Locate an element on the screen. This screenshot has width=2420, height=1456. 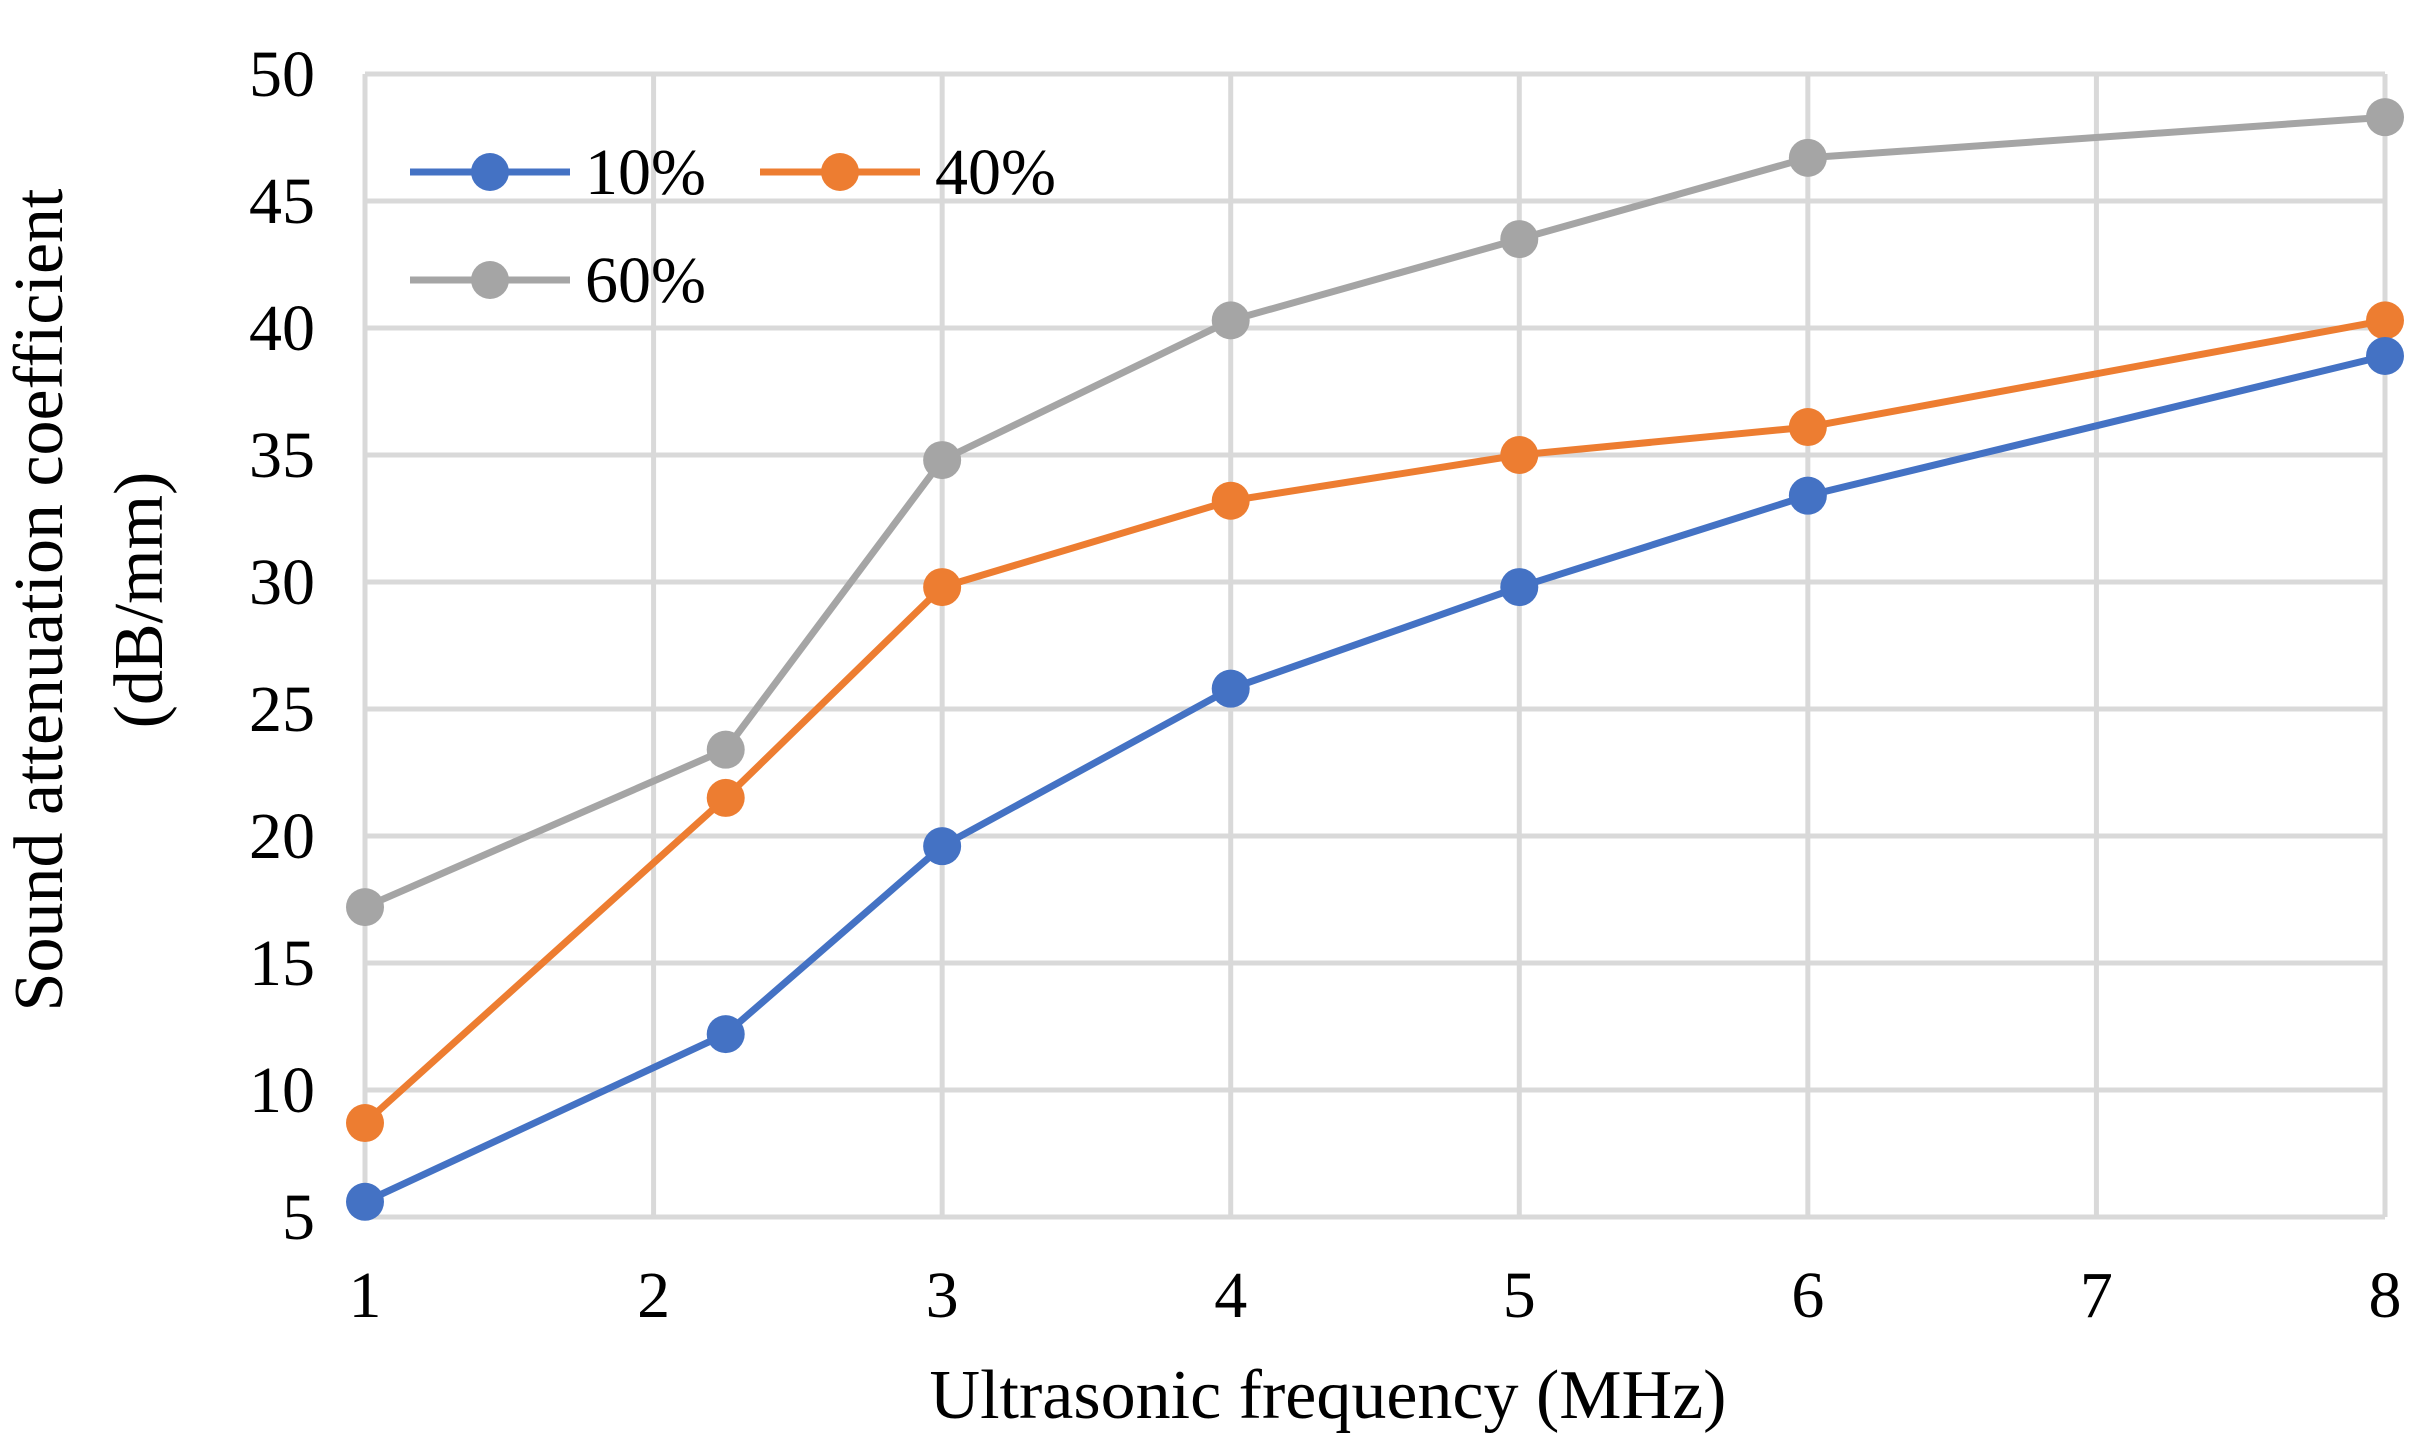
x-axis-title: Ultrasonic frequency (MHz) is located at coordinates (1328, 1395).